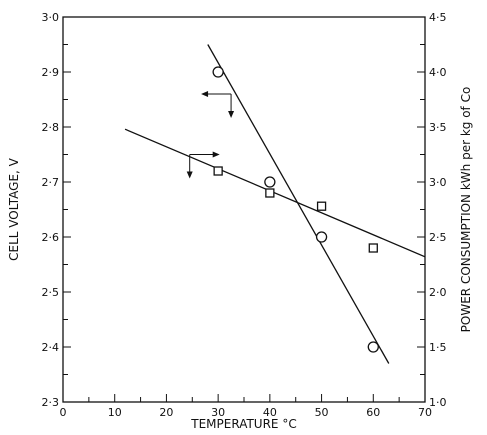  Describe the element at coordinates (51, 72) in the screenshot. I see `y-left-tick-label: 2·9` at that location.